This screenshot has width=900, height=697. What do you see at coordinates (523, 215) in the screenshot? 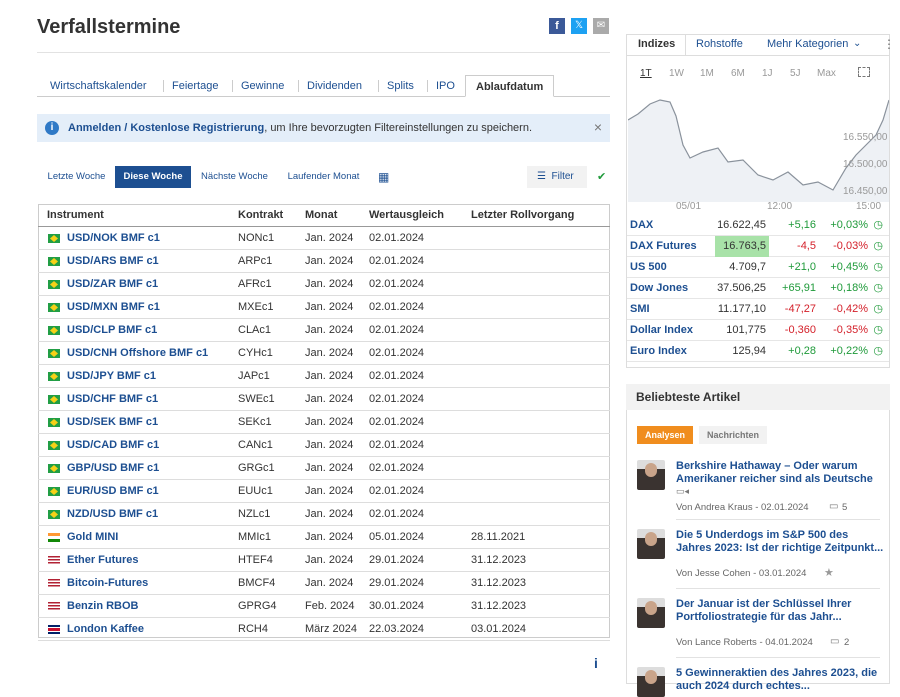
I see `column-header: Letzter Rollvorgang` at bounding box center [523, 215].